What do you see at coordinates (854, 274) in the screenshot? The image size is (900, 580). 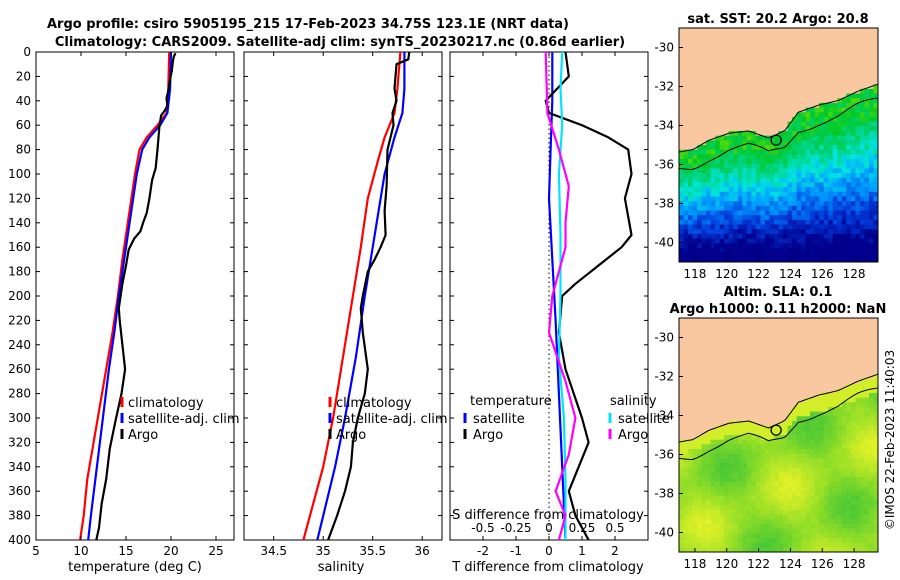 I see `map-x-tick-label: 128` at bounding box center [854, 274].